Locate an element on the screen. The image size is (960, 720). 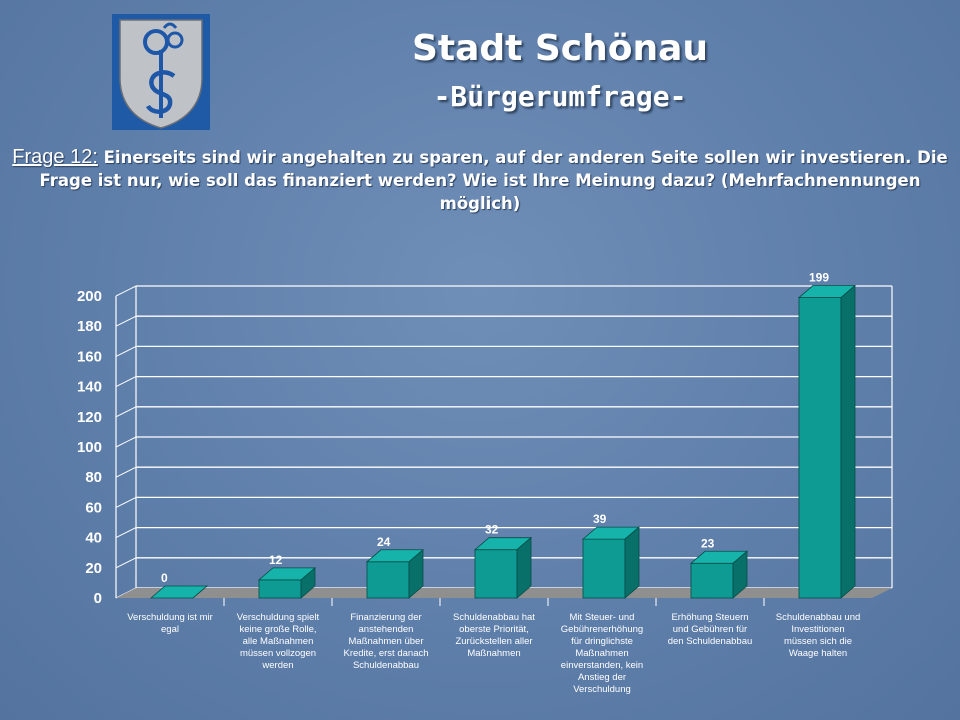
x-tick-label: Verschuldung spielt is located at coordinates (278, 617).